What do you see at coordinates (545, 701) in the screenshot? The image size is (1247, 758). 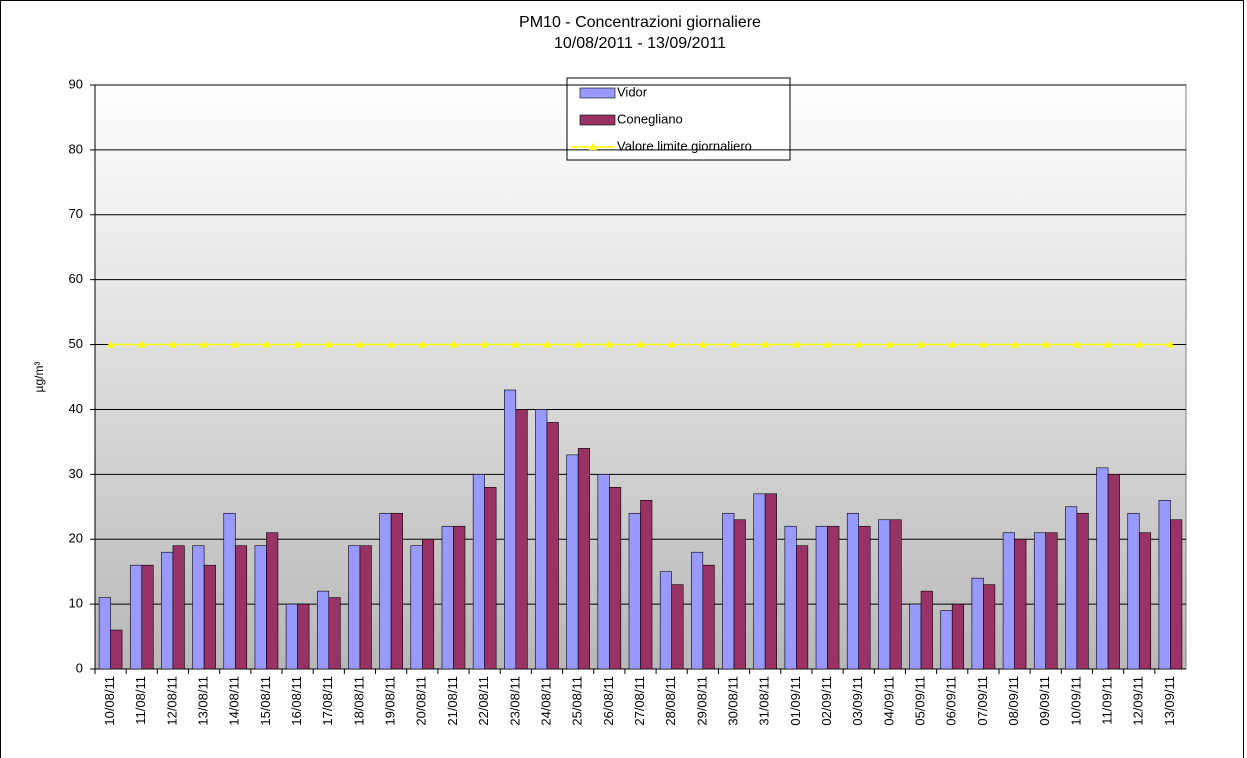 I see `x-tick-label: 24/08/11` at bounding box center [545, 701].